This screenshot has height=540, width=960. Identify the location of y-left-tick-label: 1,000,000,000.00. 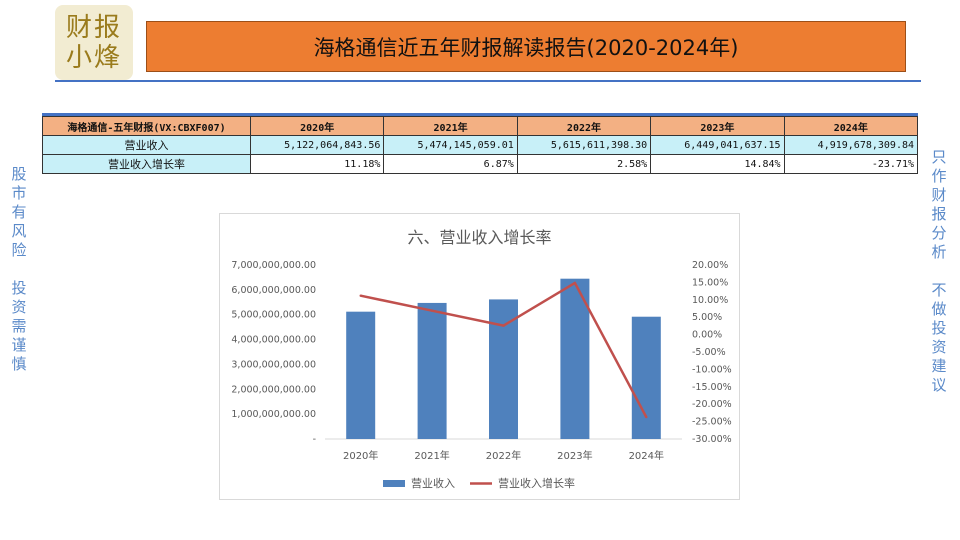
(273, 414).